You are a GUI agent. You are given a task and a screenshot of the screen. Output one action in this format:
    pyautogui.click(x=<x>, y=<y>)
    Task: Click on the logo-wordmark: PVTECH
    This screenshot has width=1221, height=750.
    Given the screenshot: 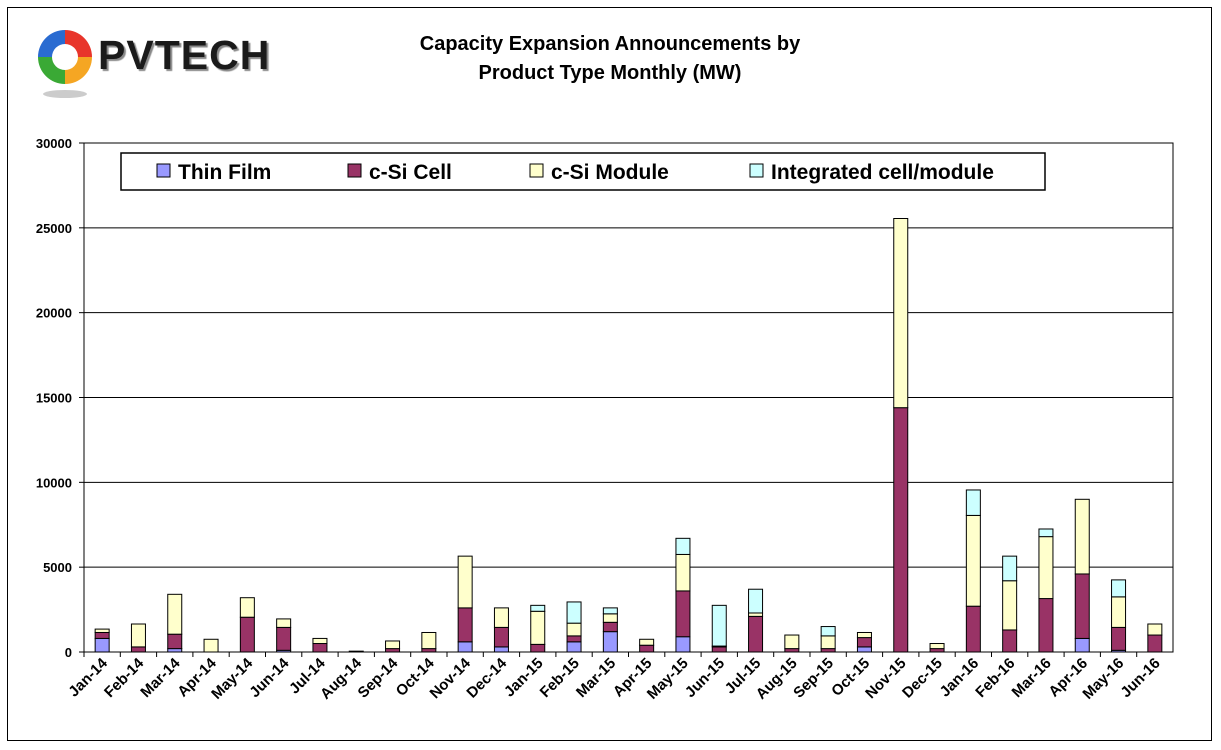 What is the action you would take?
    pyautogui.click(x=184, y=55)
    